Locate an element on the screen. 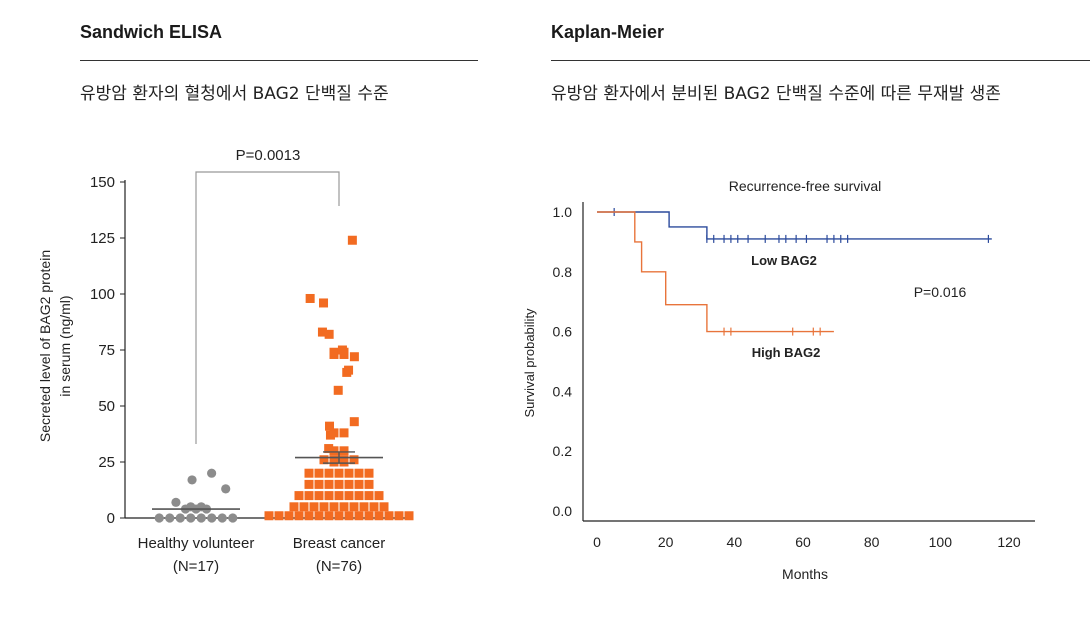  km-curve-low-bag2 is located at coordinates (794, 225).